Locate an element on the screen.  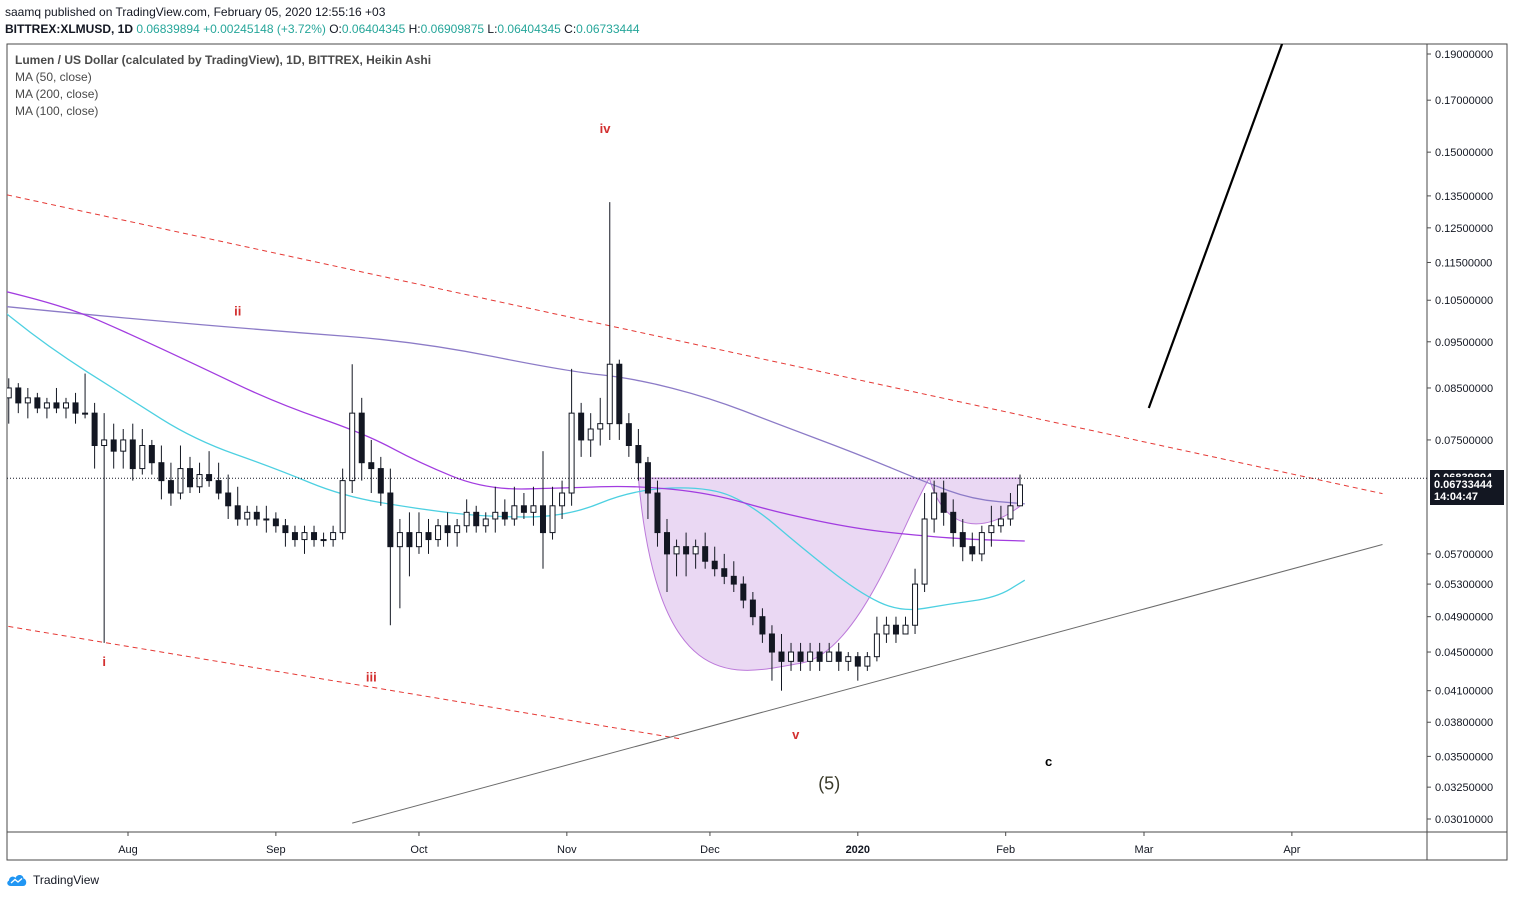
last-price: 0.06839894 is located at coordinates (168, 29).